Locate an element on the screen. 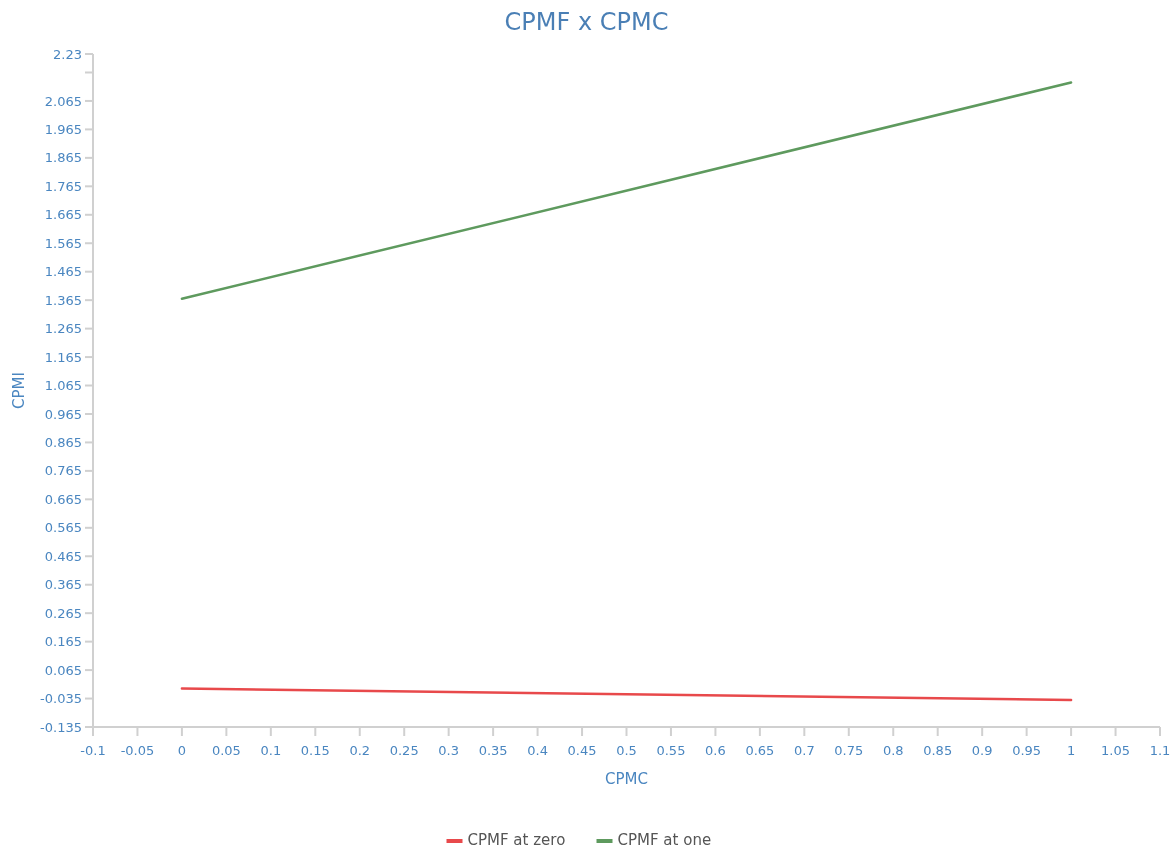 This screenshot has width=1173, height=854. y-tick-label: 1.965 is located at coordinates (63, 129).